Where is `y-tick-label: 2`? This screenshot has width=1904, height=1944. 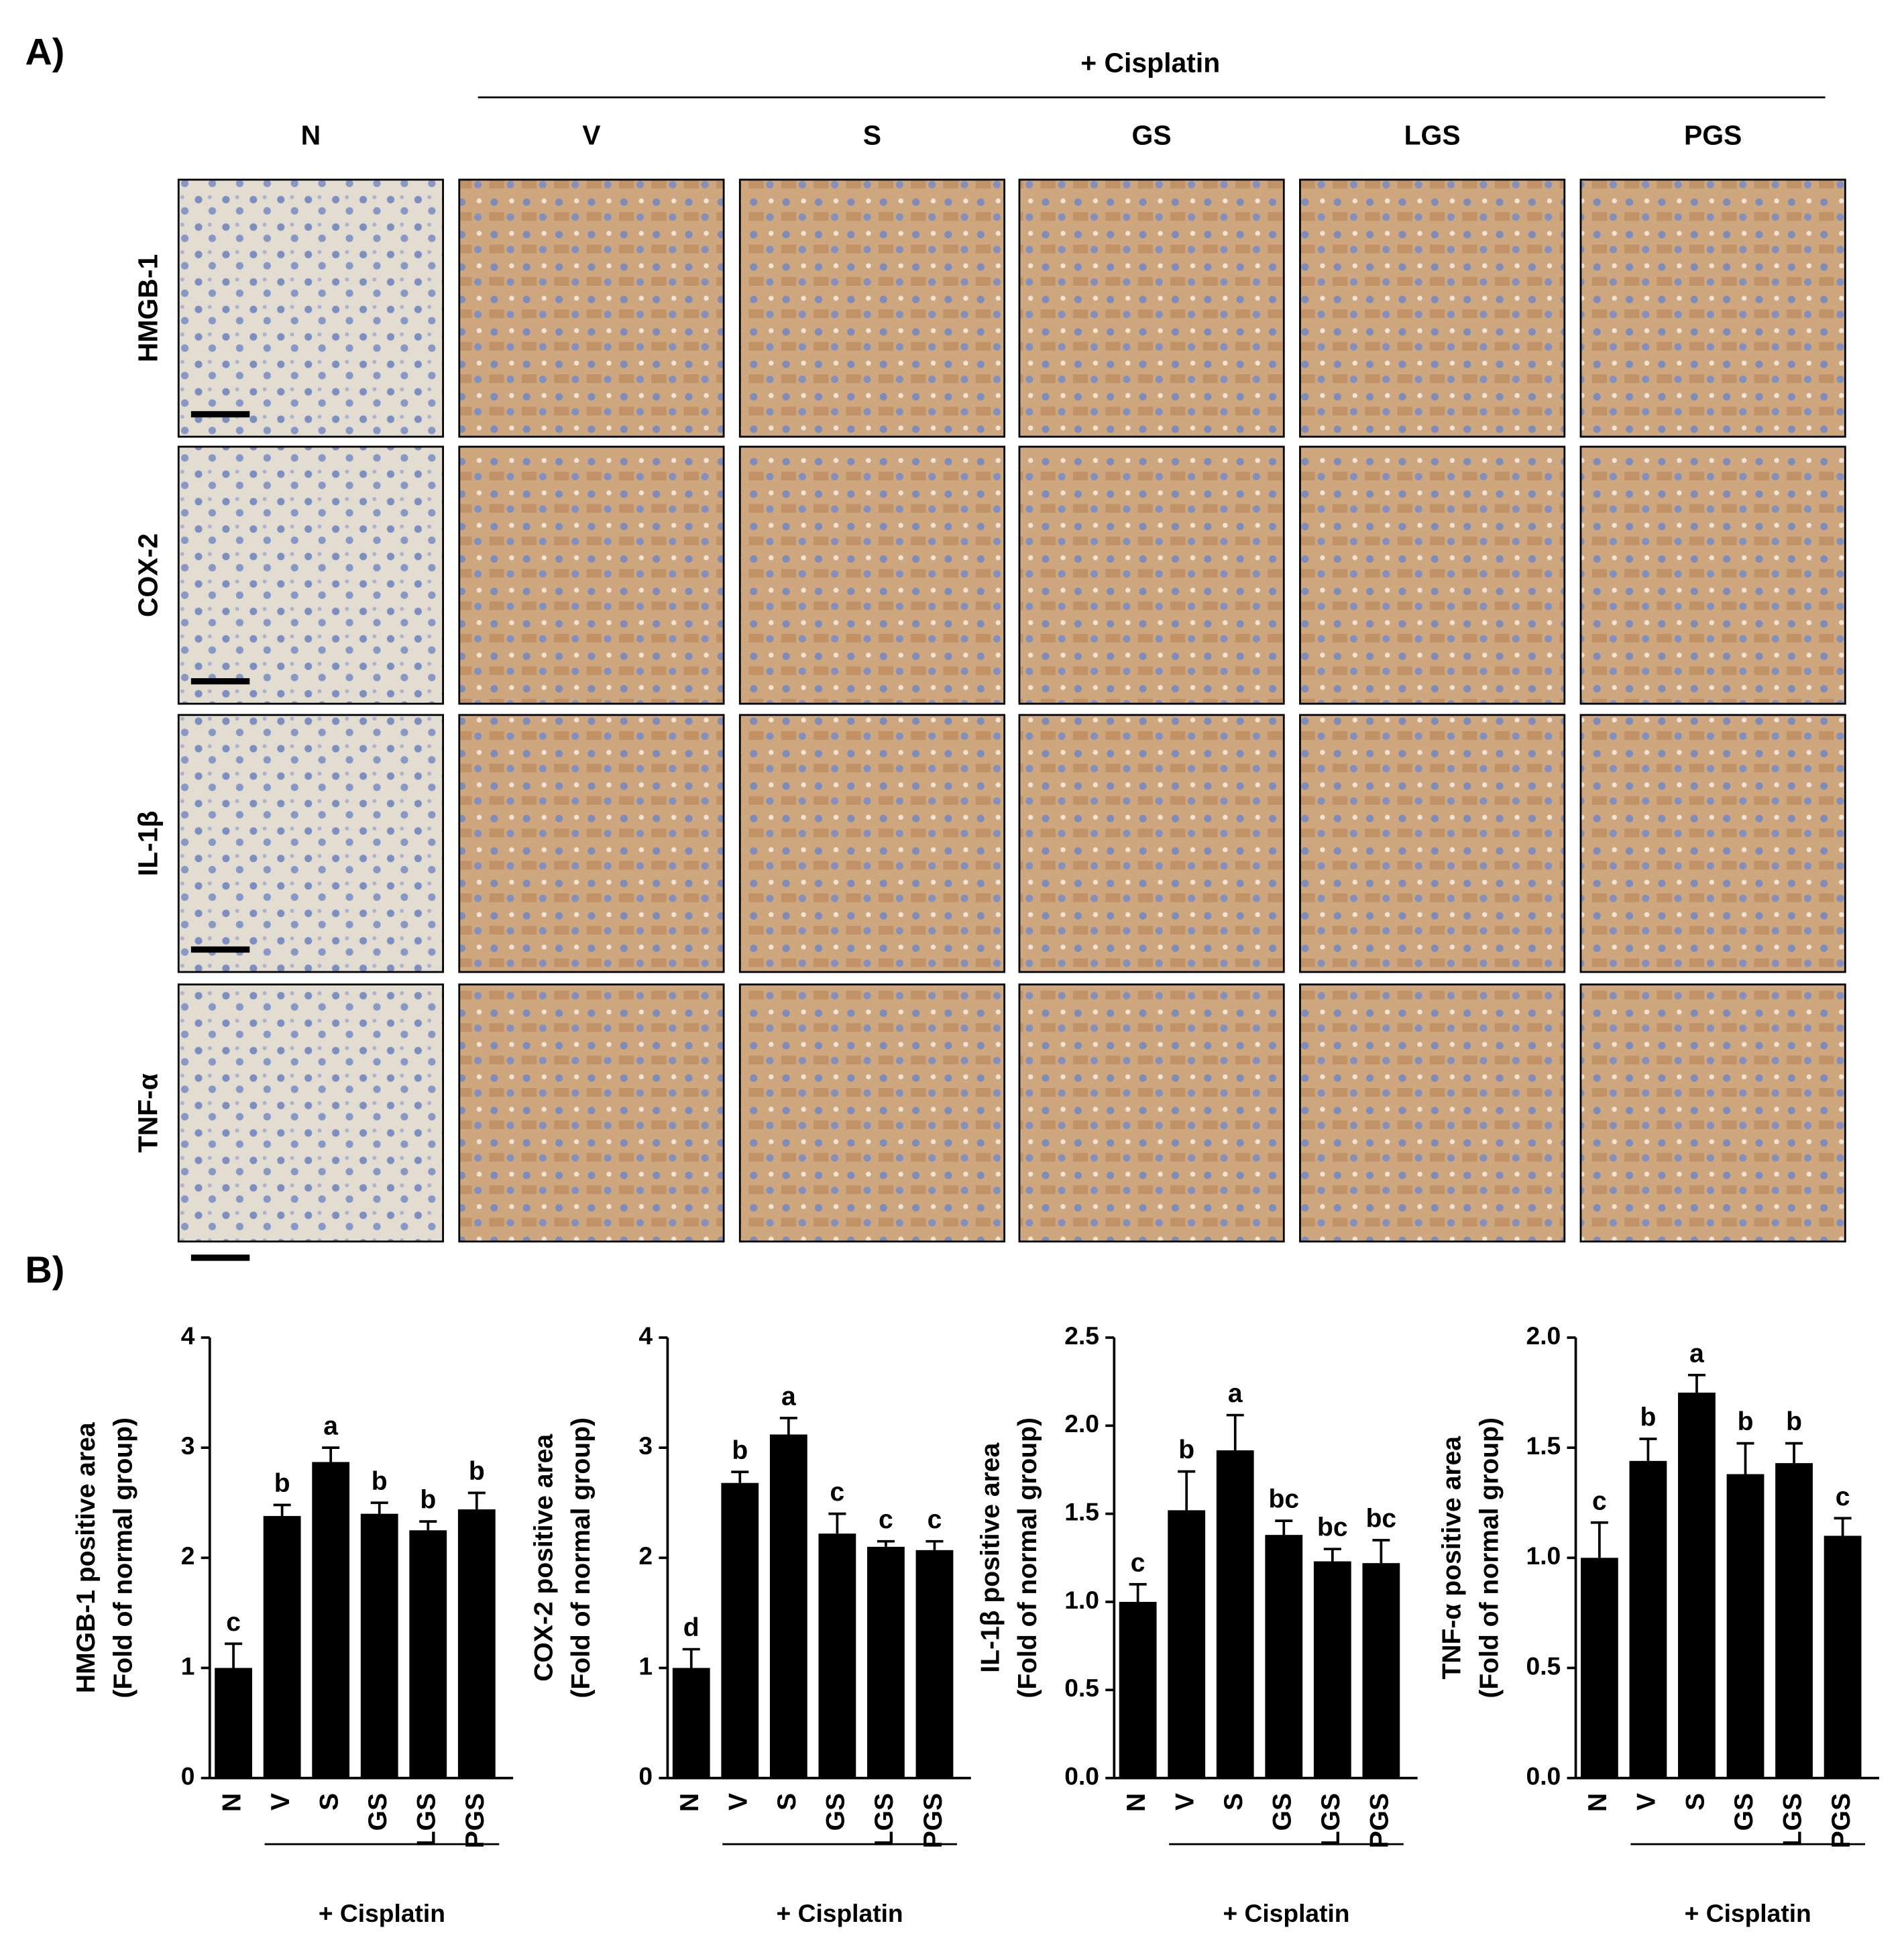
y-tick-label: 2 is located at coordinates (188, 1556).